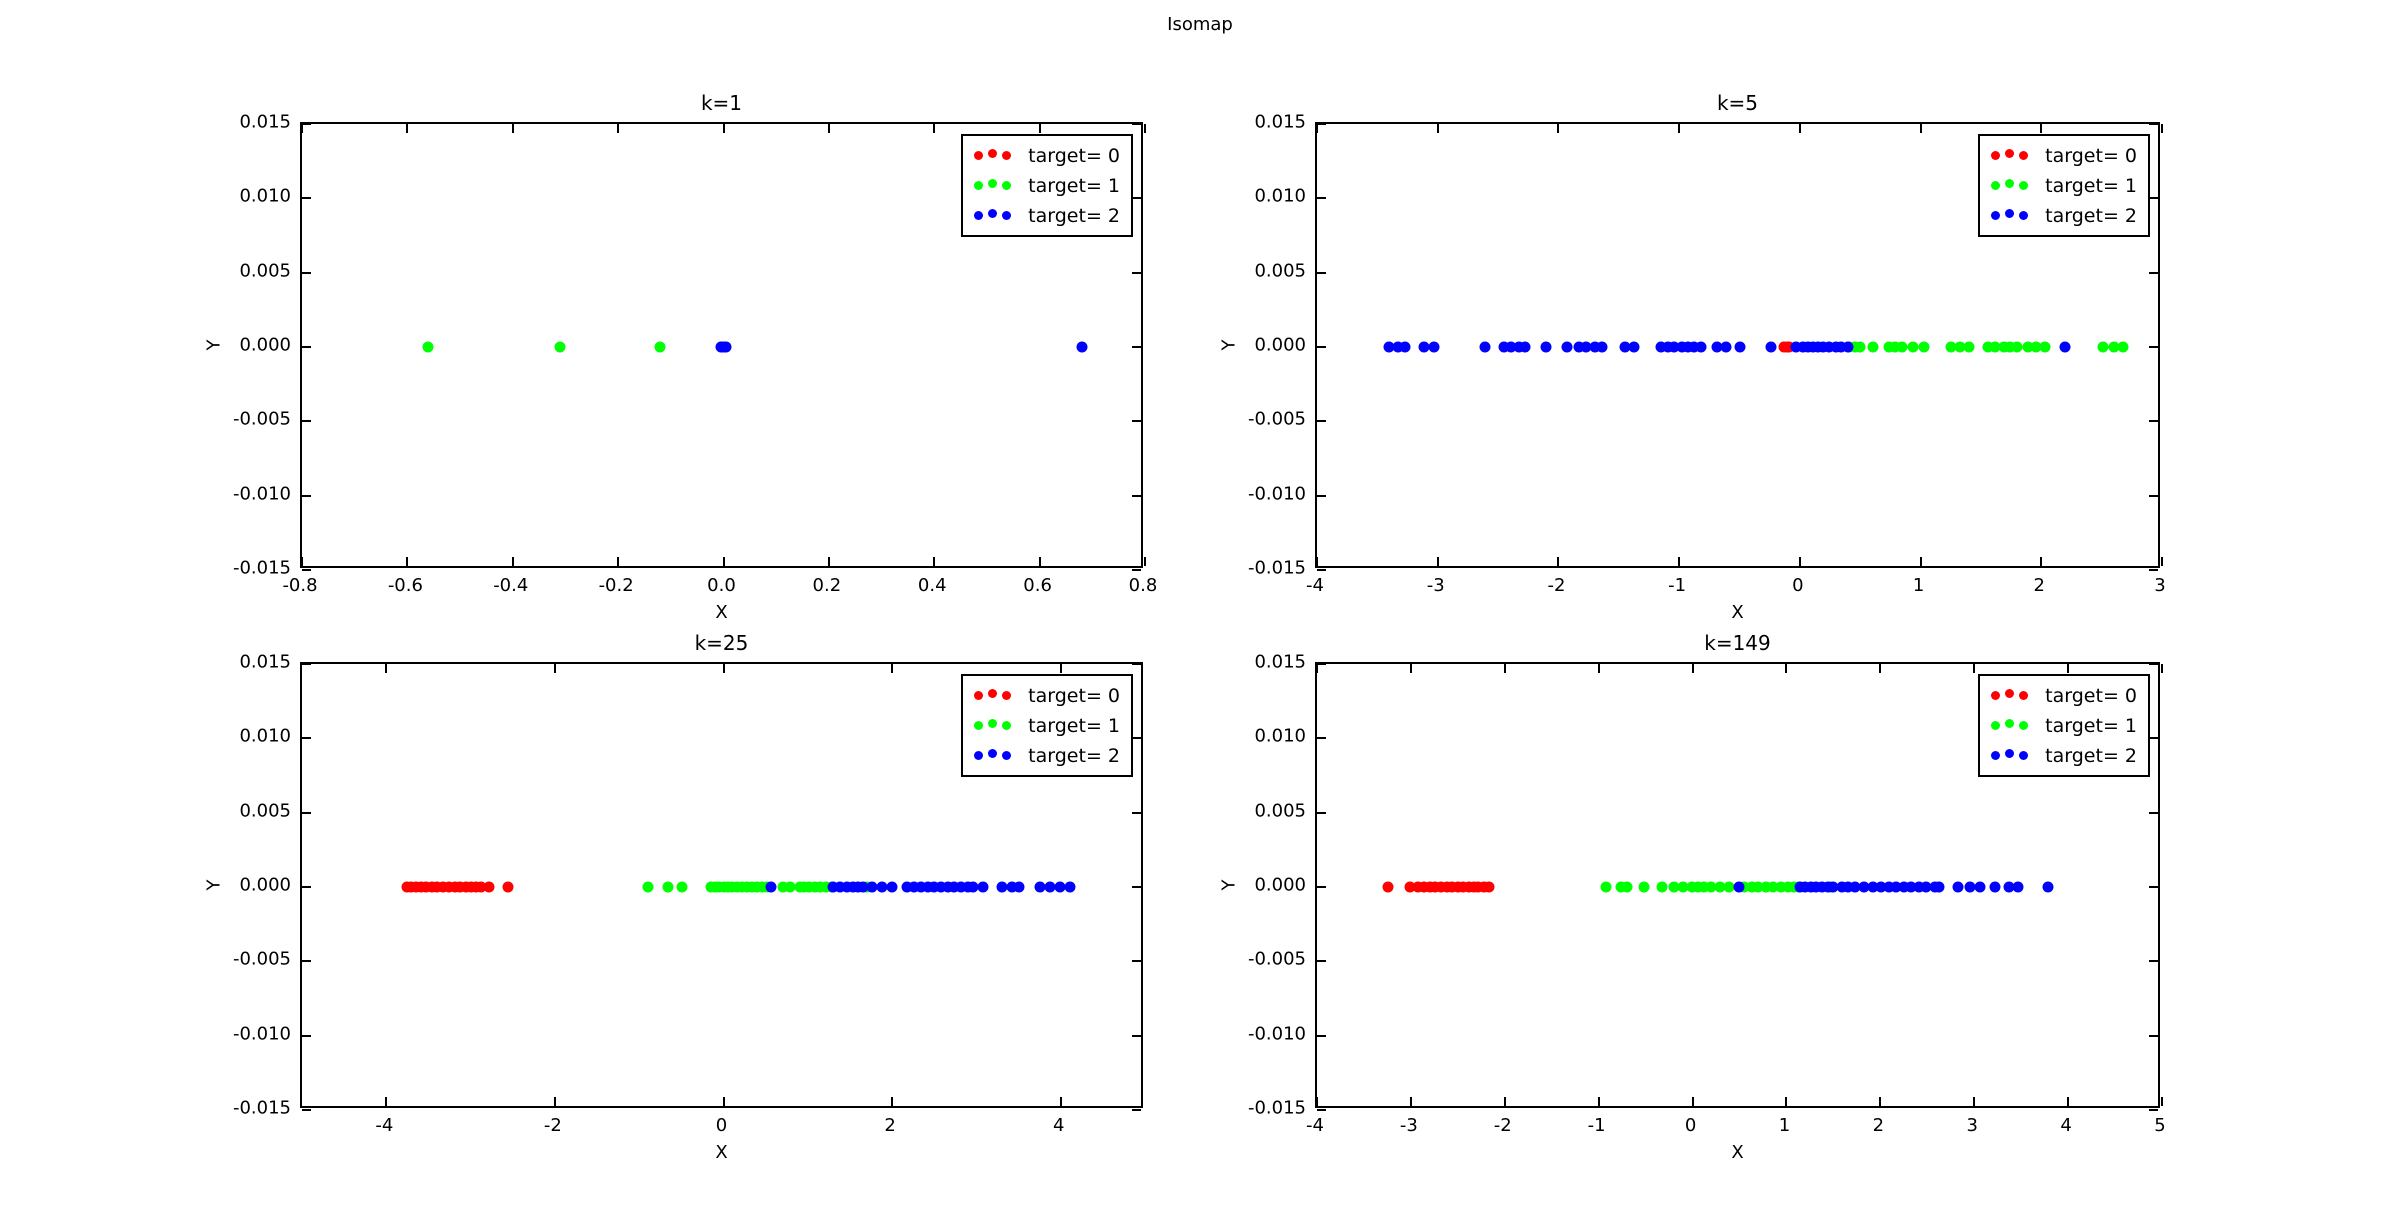 The height and width of the screenshot is (1230, 2400). I want to click on x-tick-label: 0.0, so click(721, 585).